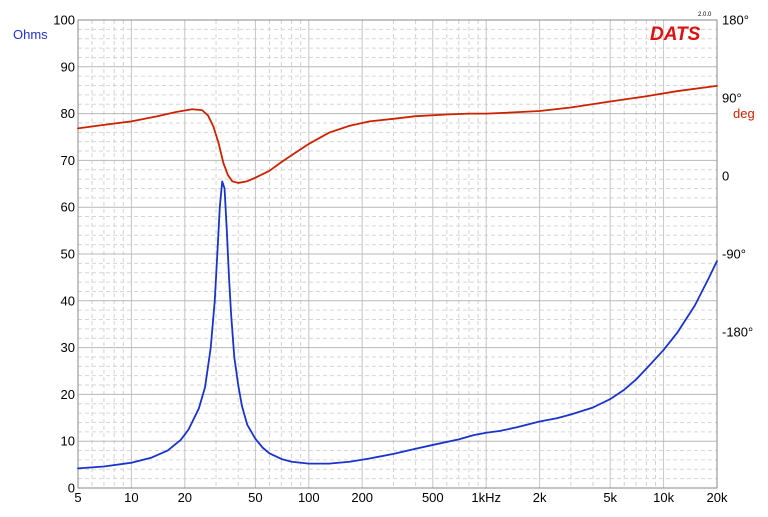 The height and width of the screenshot is (517, 768). I want to click on x-tick-label: 100, so click(309, 497).